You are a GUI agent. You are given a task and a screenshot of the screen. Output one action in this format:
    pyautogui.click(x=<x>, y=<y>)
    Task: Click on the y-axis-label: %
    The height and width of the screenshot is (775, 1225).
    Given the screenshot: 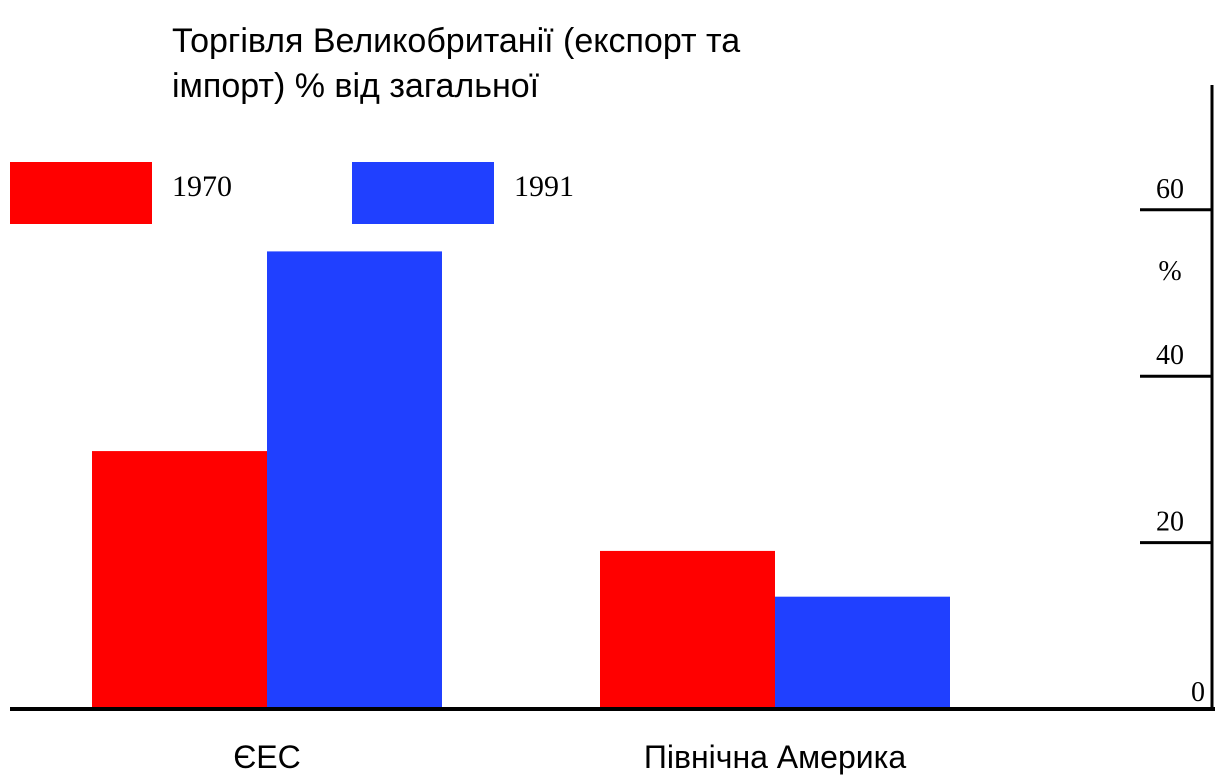 What is the action you would take?
    pyautogui.click(x=1169, y=271)
    